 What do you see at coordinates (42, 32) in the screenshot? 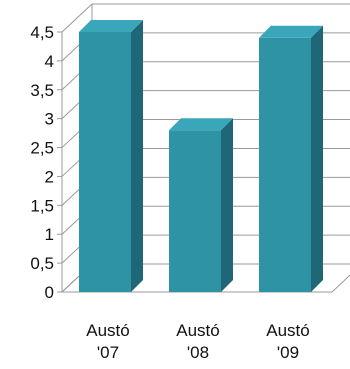
I see `y-tick-label: 4,5` at bounding box center [42, 32].